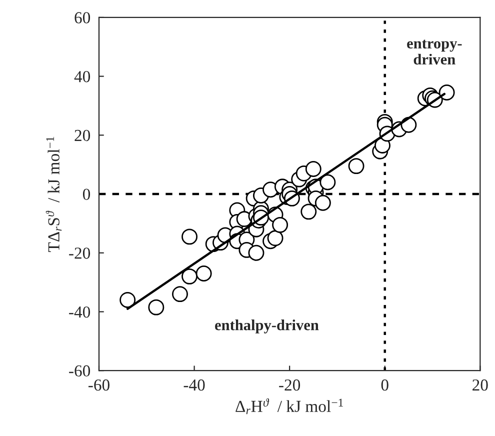 This screenshot has height=436, width=495. What do you see at coordinates (54, 194) in the screenshot?
I see `y-axis-title: TΔ$_{r}$S$^{ϑ}$ / kJ mol$^{−1}$` at bounding box center [54, 194].